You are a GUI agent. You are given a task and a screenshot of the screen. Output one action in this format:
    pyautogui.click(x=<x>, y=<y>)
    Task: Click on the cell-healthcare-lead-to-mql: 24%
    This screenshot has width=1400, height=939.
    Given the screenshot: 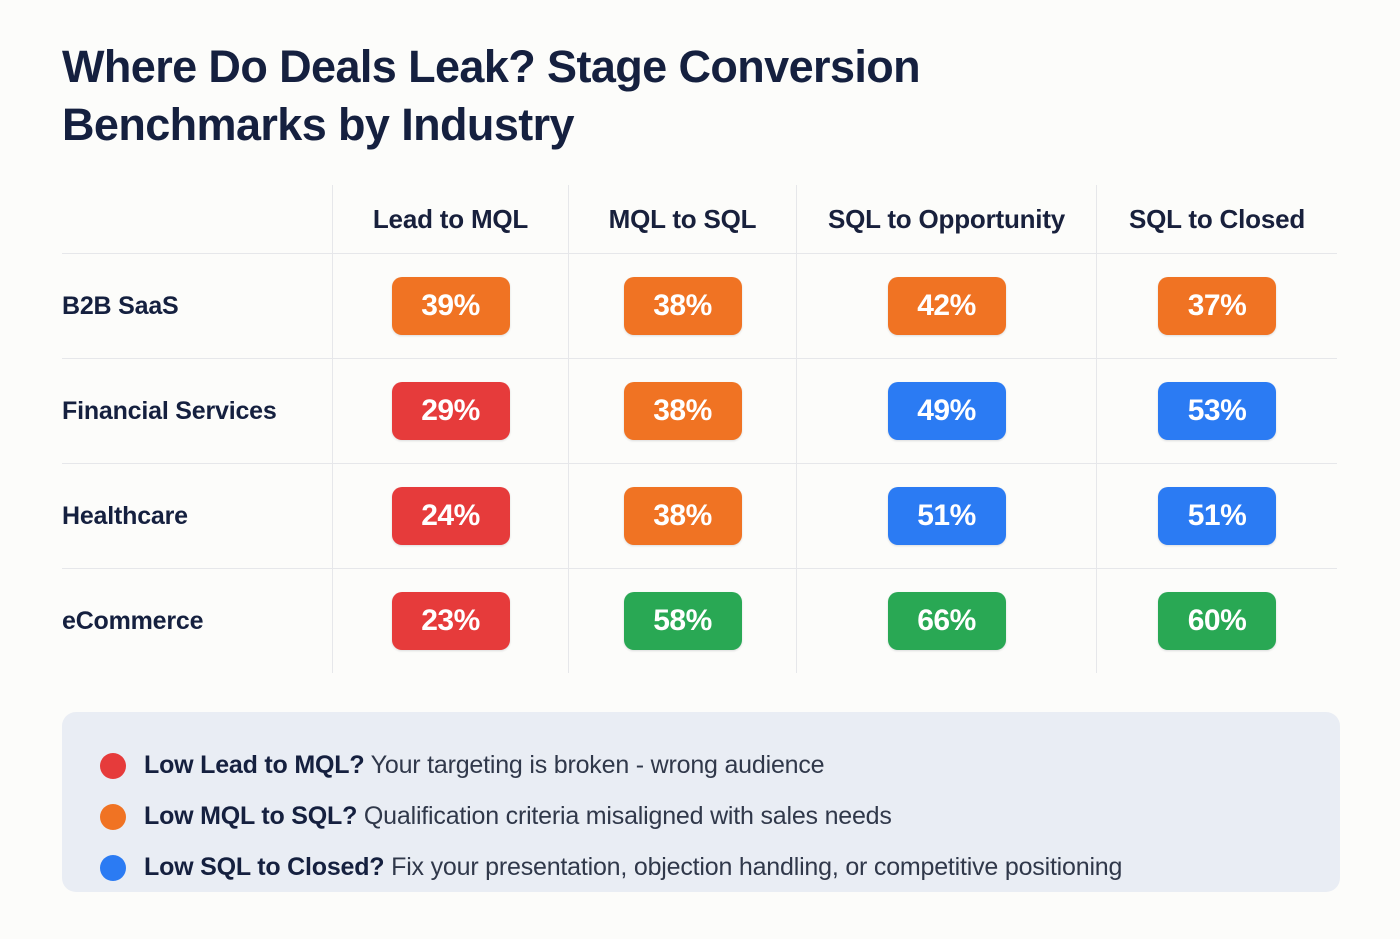 What is the action you would take?
    pyautogui.click(x=450, y=516)
    